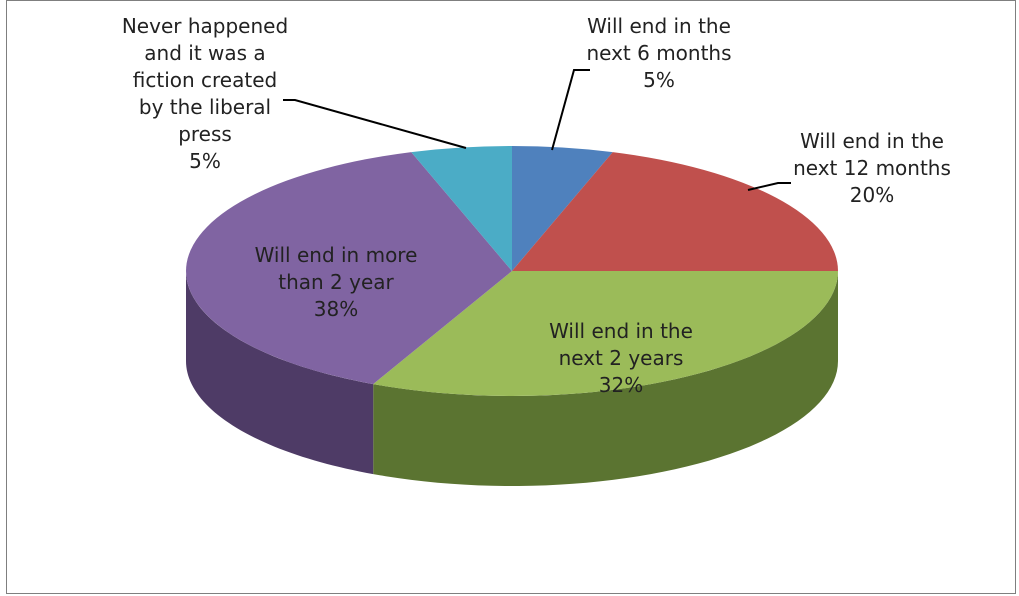 The image size is (1019, 596). I want to click on slice-label-3-line-2: 38%, so click(336, 309).